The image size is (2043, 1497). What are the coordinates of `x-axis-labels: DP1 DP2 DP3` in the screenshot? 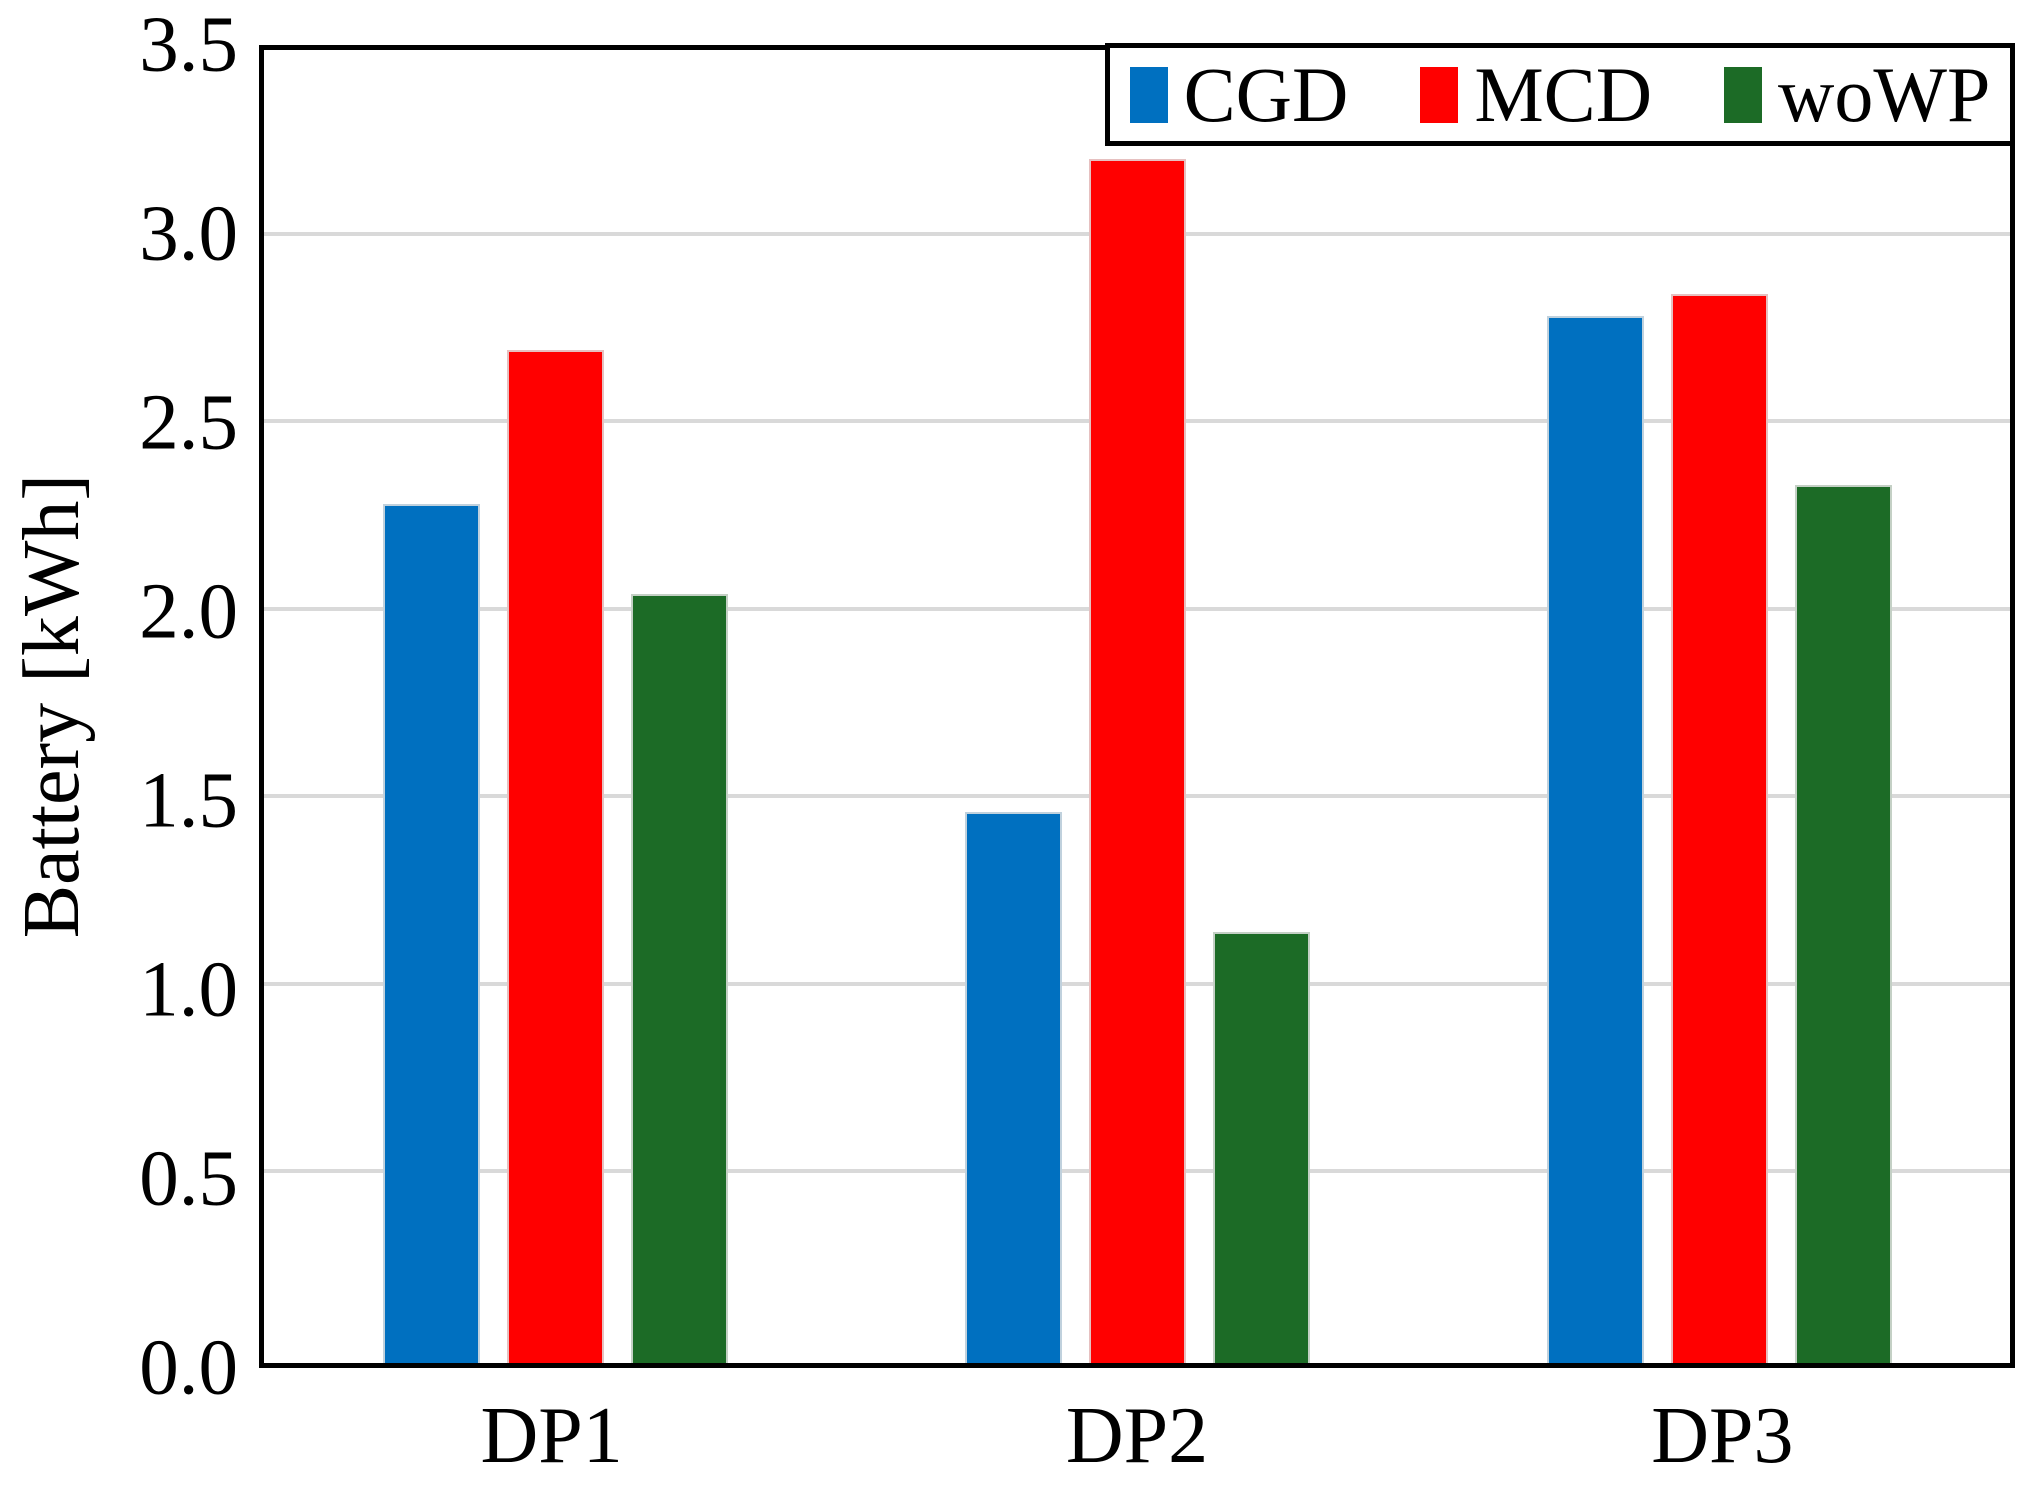 It's located at (1137, 1436).